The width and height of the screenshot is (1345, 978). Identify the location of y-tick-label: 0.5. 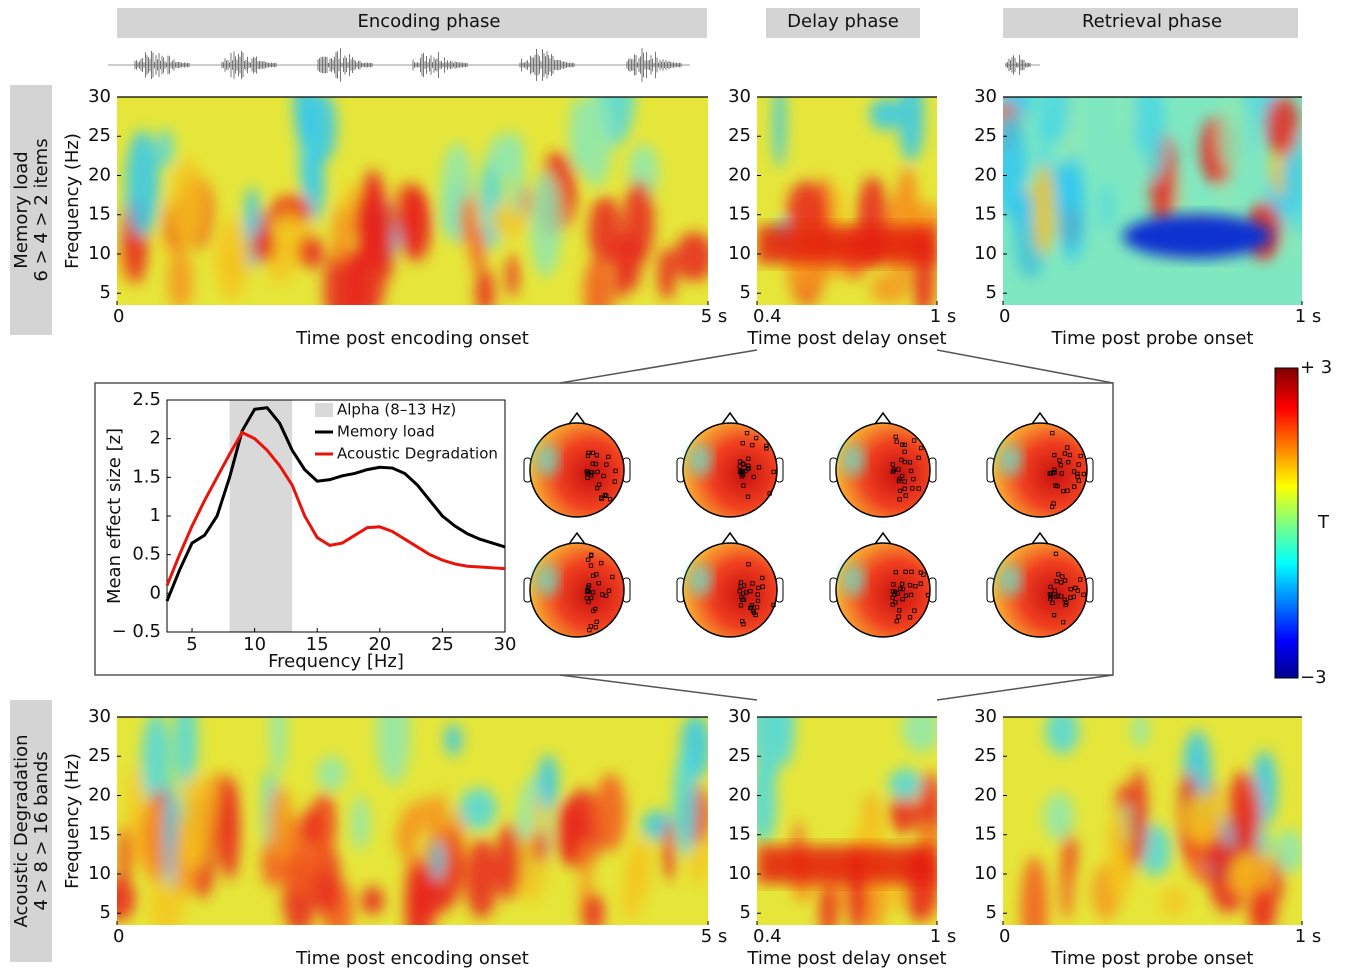
(146, 554).